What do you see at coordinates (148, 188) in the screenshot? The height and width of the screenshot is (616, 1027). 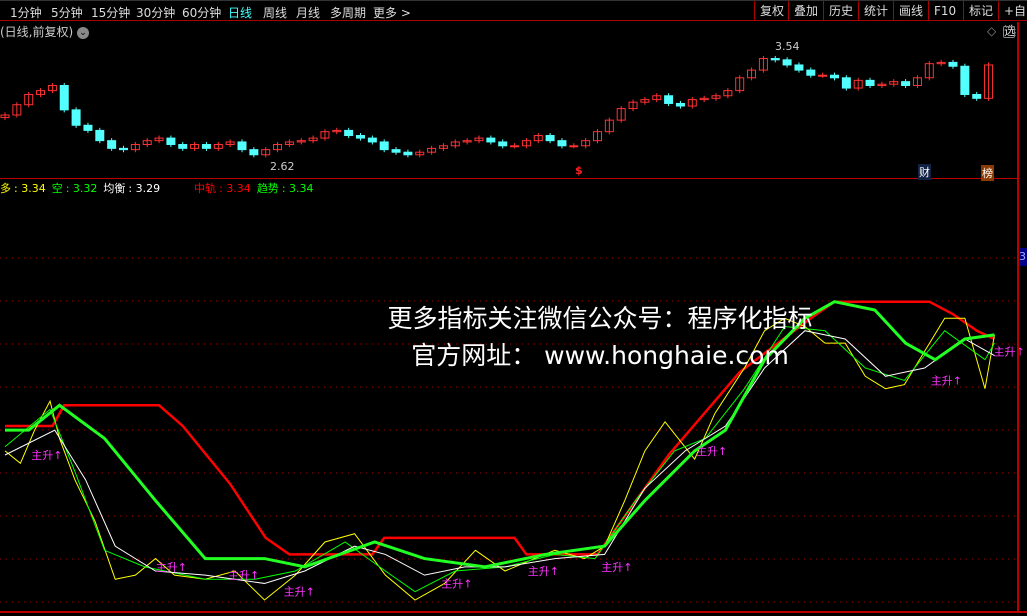 I see `legend-value: 3.29` at bounding box center [148, 188].